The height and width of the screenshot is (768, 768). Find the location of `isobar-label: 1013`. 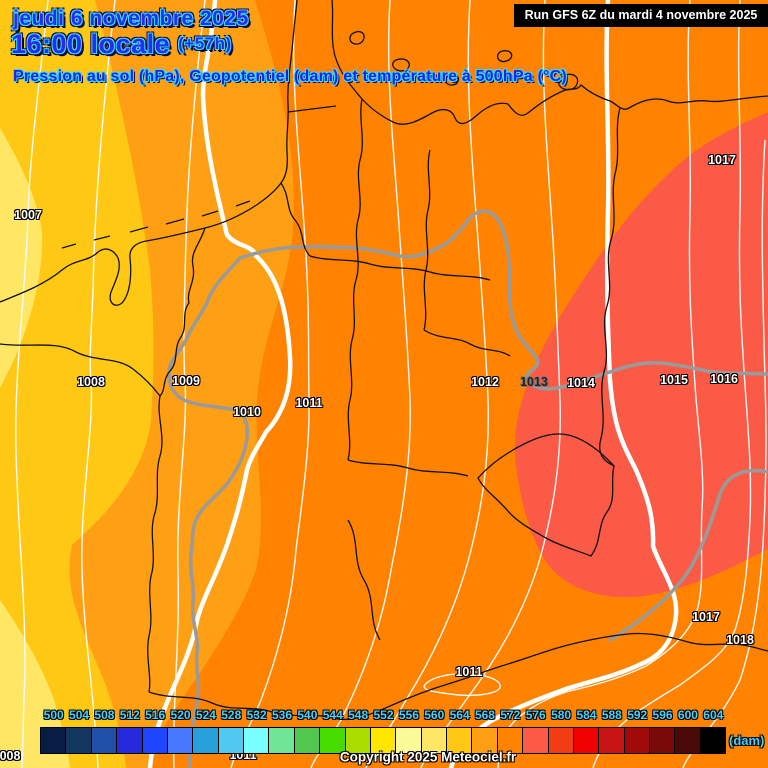

isobar-label: 1013 is located at coordinates (534, 382).